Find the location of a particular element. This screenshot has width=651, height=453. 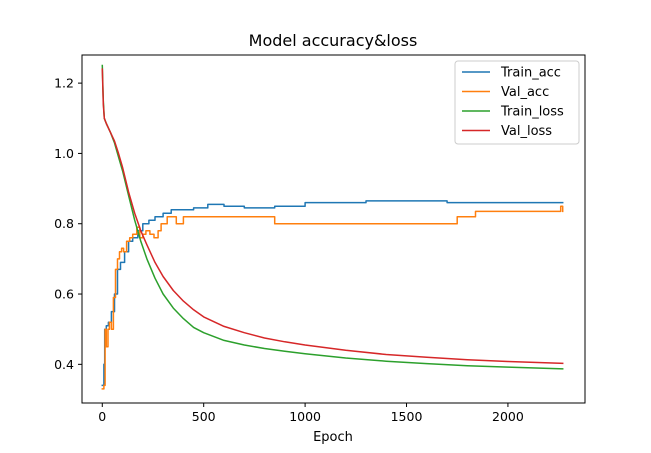

legend-box is located at coordinates (517, 102).